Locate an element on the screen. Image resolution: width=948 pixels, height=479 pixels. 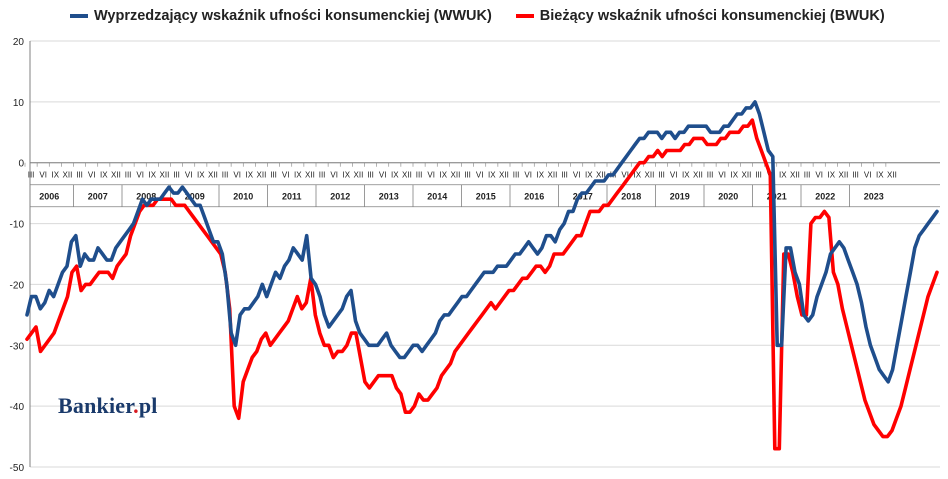
year-label: 2015 is located at coordinates (486, 197).